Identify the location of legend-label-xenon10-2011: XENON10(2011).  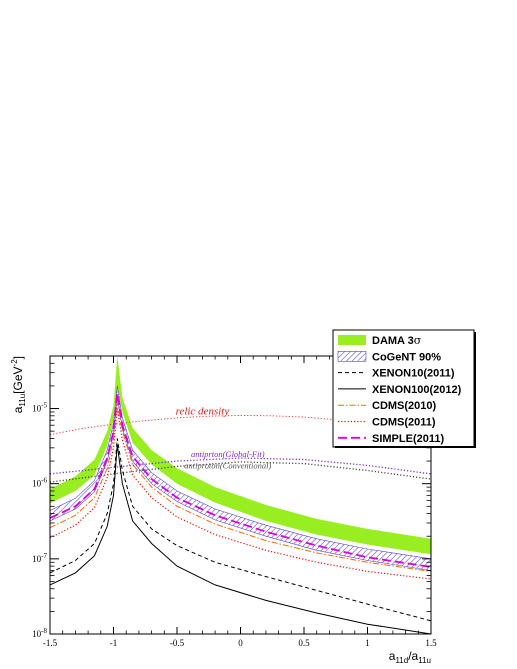
(413, 374).